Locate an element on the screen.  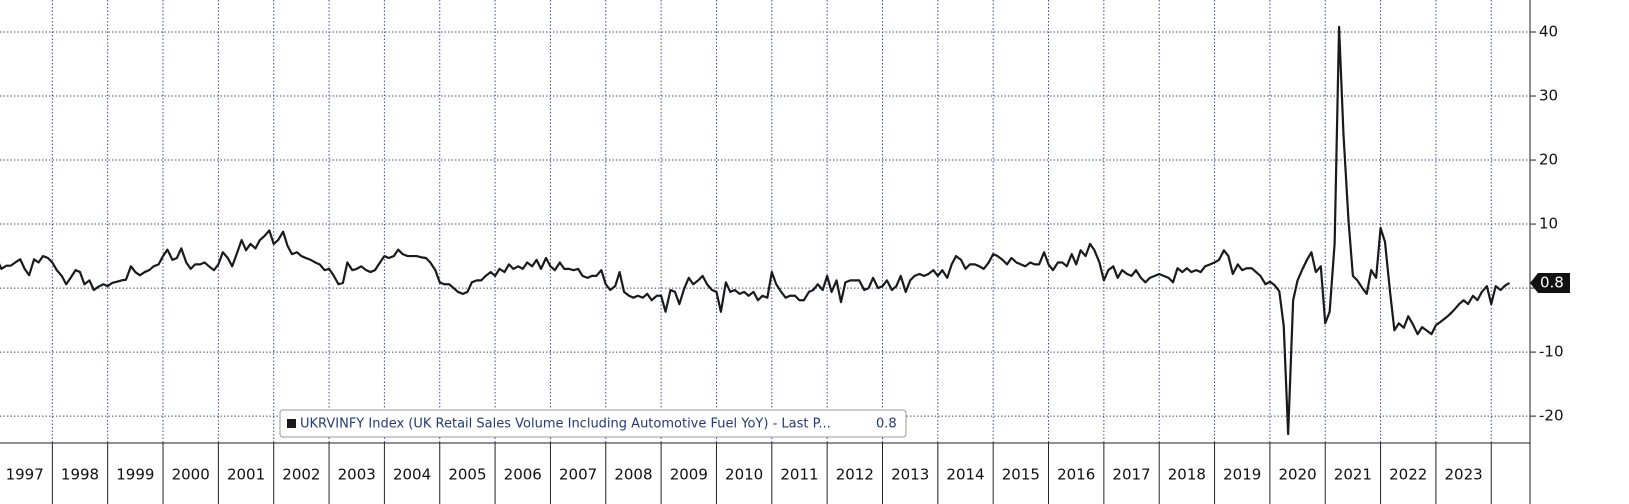
last-value-marker is located at coordinates (1550, 282).